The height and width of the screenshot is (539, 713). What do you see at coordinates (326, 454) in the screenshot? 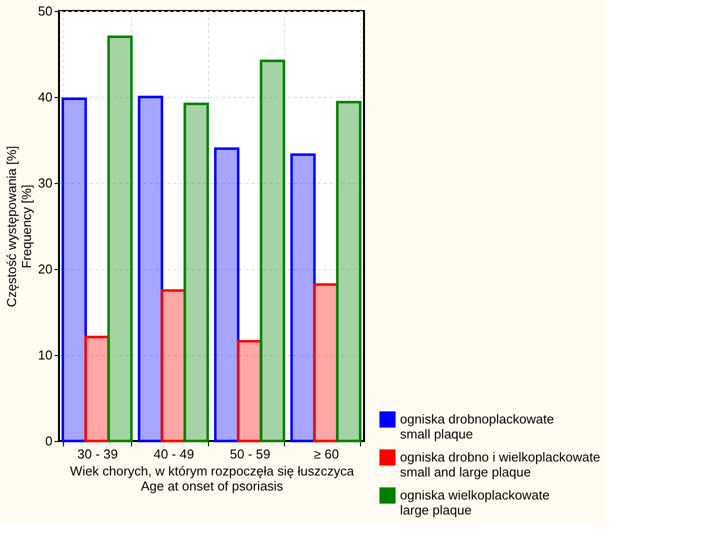
I see `x-tick-label: ≥ 60` at bounding box center [326, 454].